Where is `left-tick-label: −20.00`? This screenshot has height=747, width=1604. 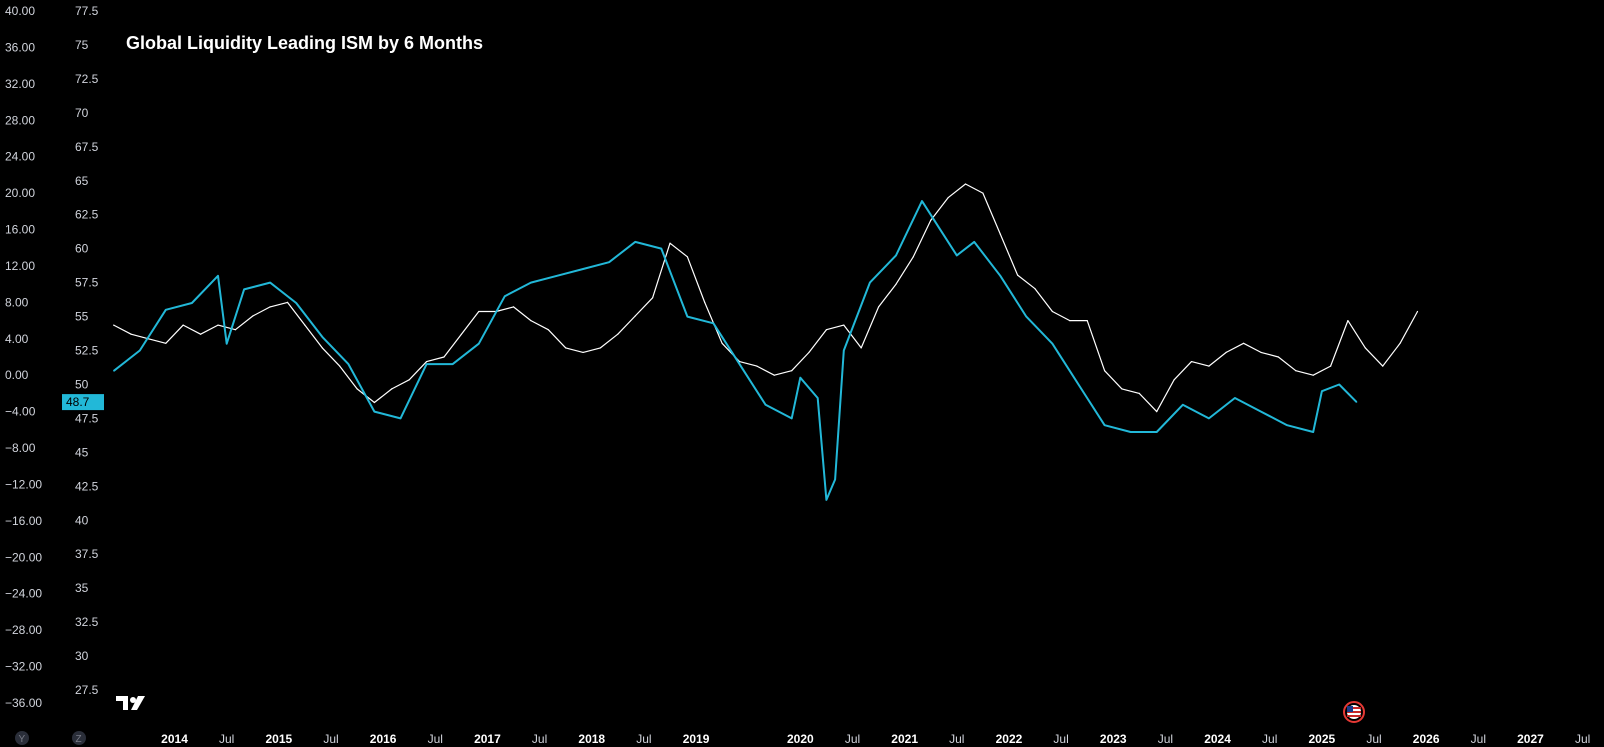 left-tick-label: −20.00 is located at coordinates (23, 557).